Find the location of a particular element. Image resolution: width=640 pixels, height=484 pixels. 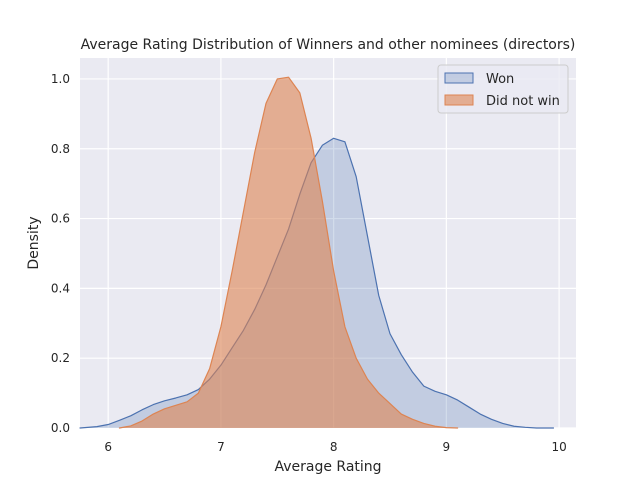

x-tick-label: 6 is located at coordinates (108, 447).